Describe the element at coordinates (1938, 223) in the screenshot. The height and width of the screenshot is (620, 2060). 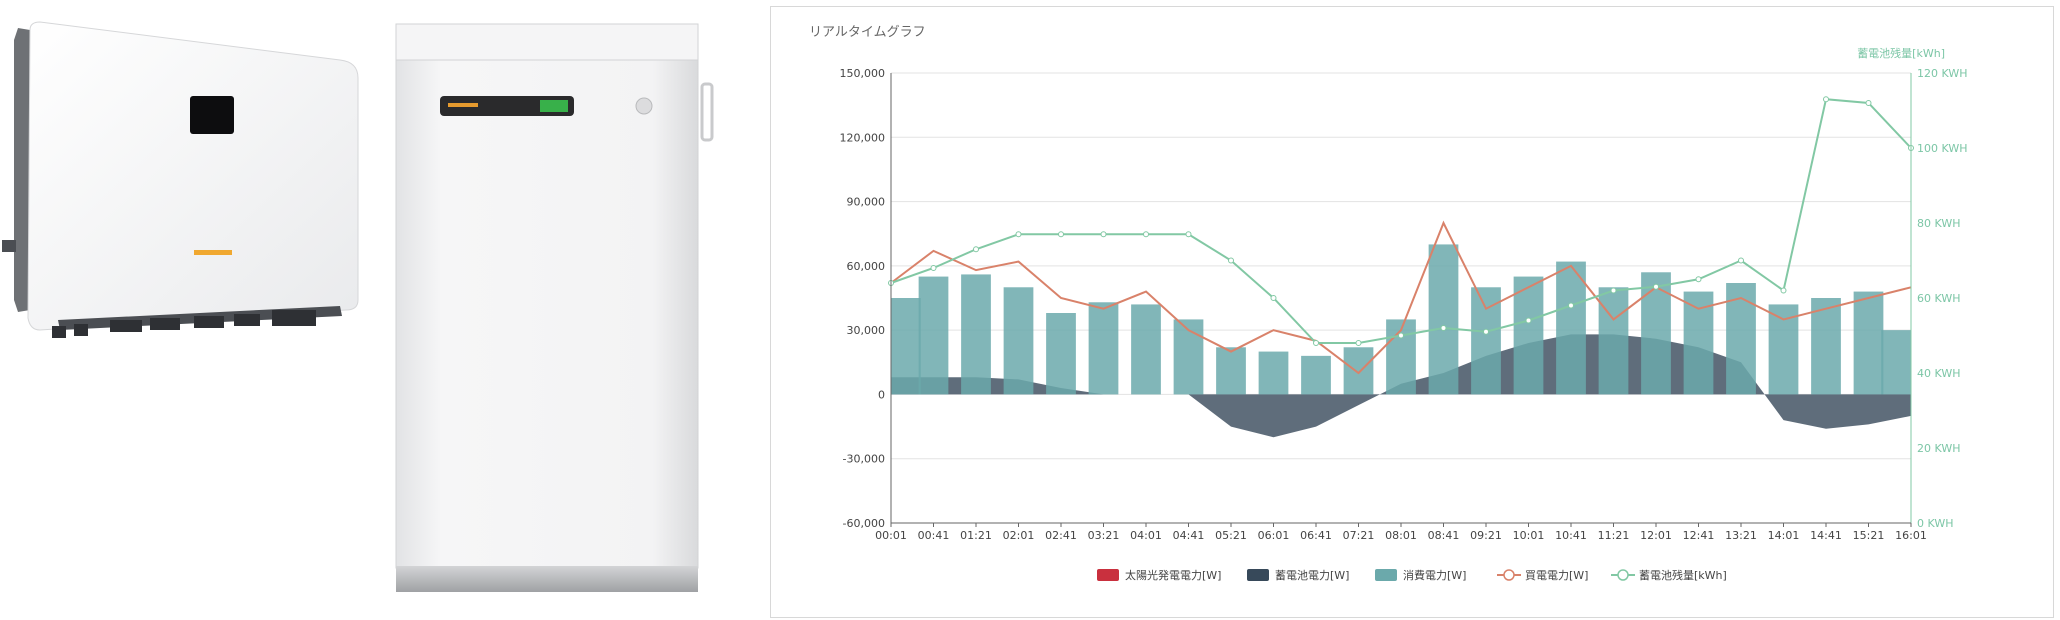
I see `y2-tick-label: 80 KWH` at that location.